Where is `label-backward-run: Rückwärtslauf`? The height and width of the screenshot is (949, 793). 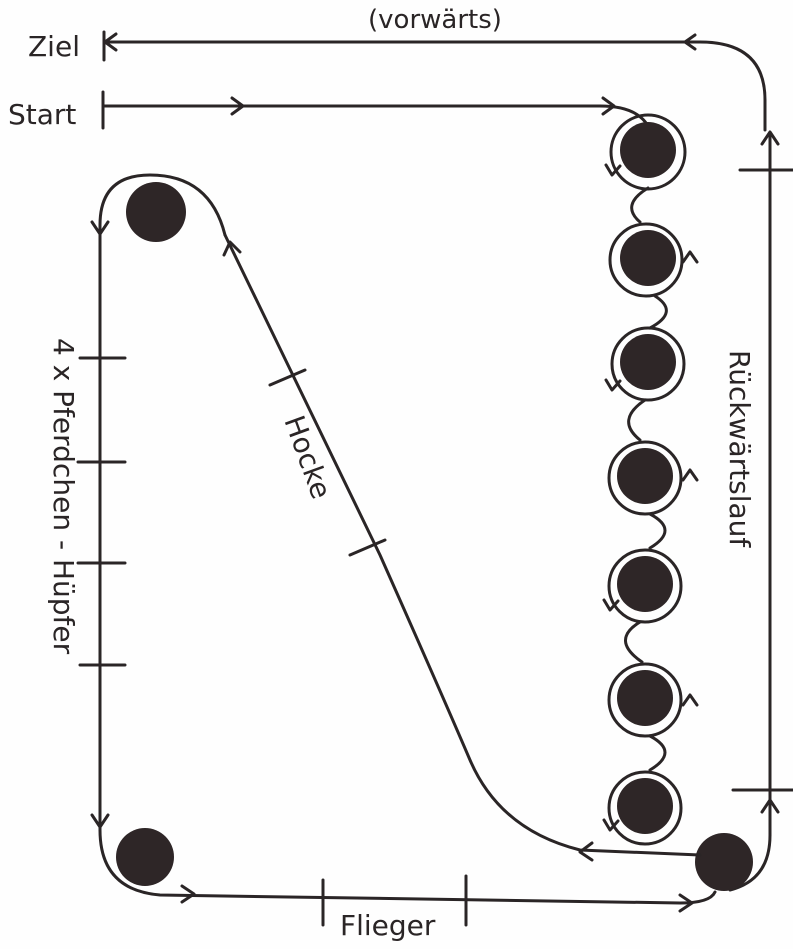 label-backward-run: Rückwärtslauf is located at coordinates (739, 449).